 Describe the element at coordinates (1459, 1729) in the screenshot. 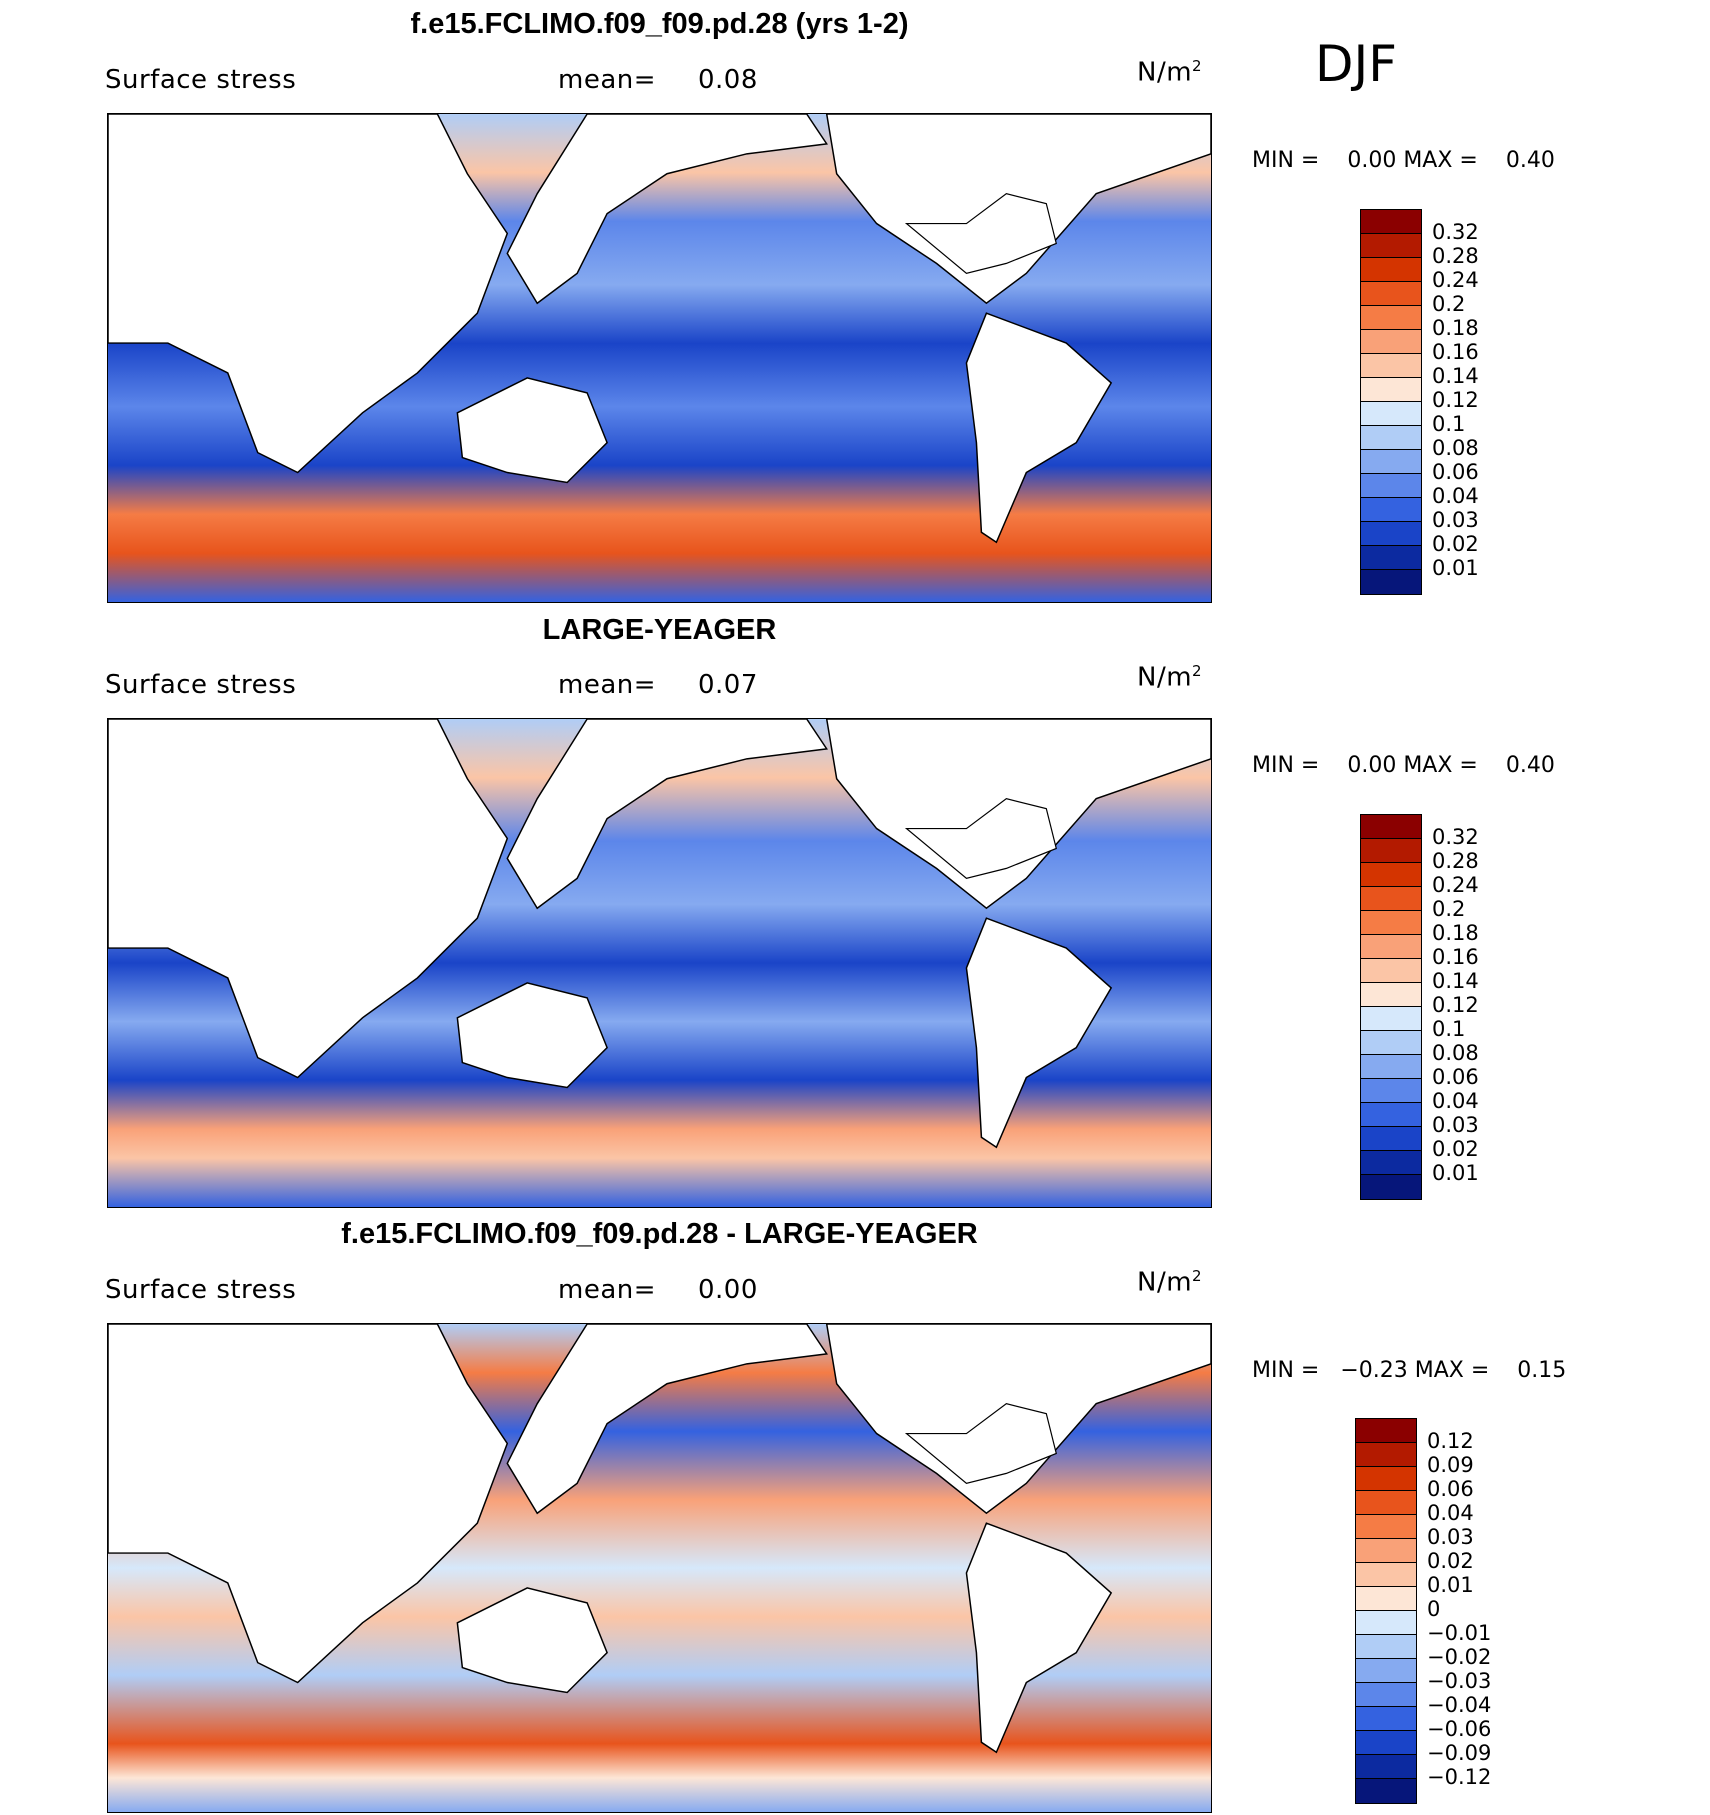

I see `colorbar-tick-label: −0.06` at that location.